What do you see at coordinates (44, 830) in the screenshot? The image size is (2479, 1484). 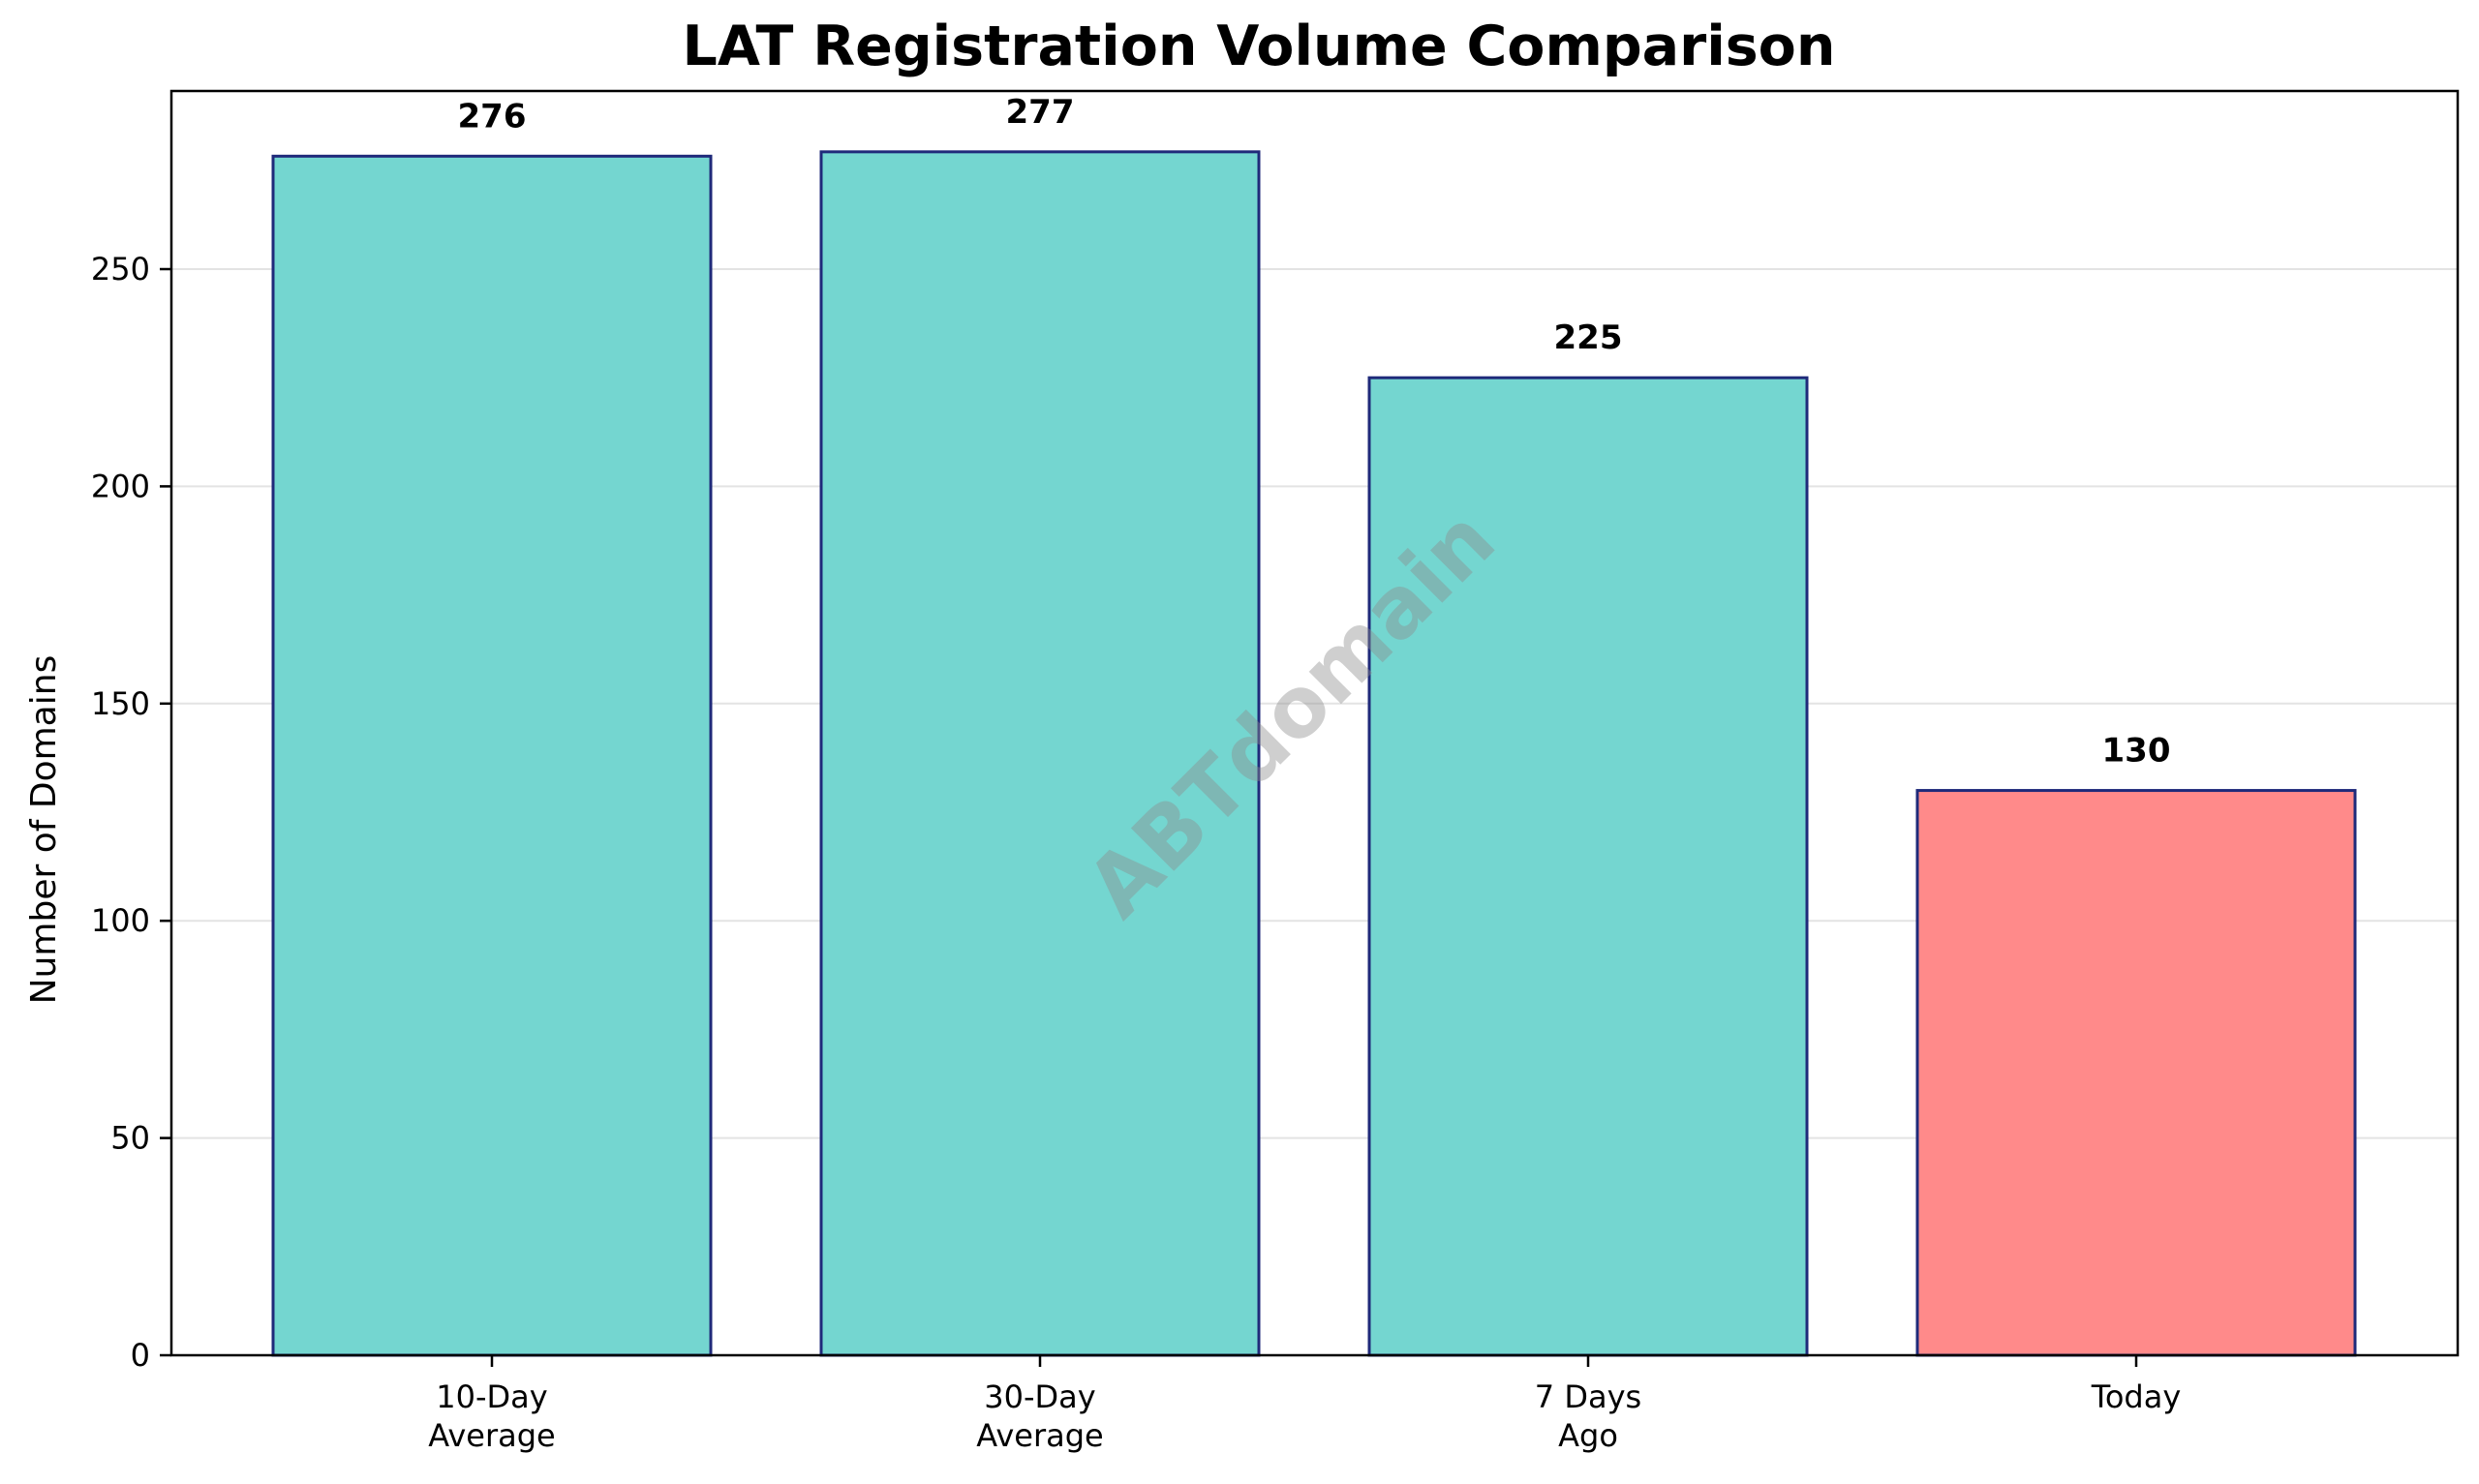 I see `y-axis-label: Number of Domains` at bounding box center [44, 830].